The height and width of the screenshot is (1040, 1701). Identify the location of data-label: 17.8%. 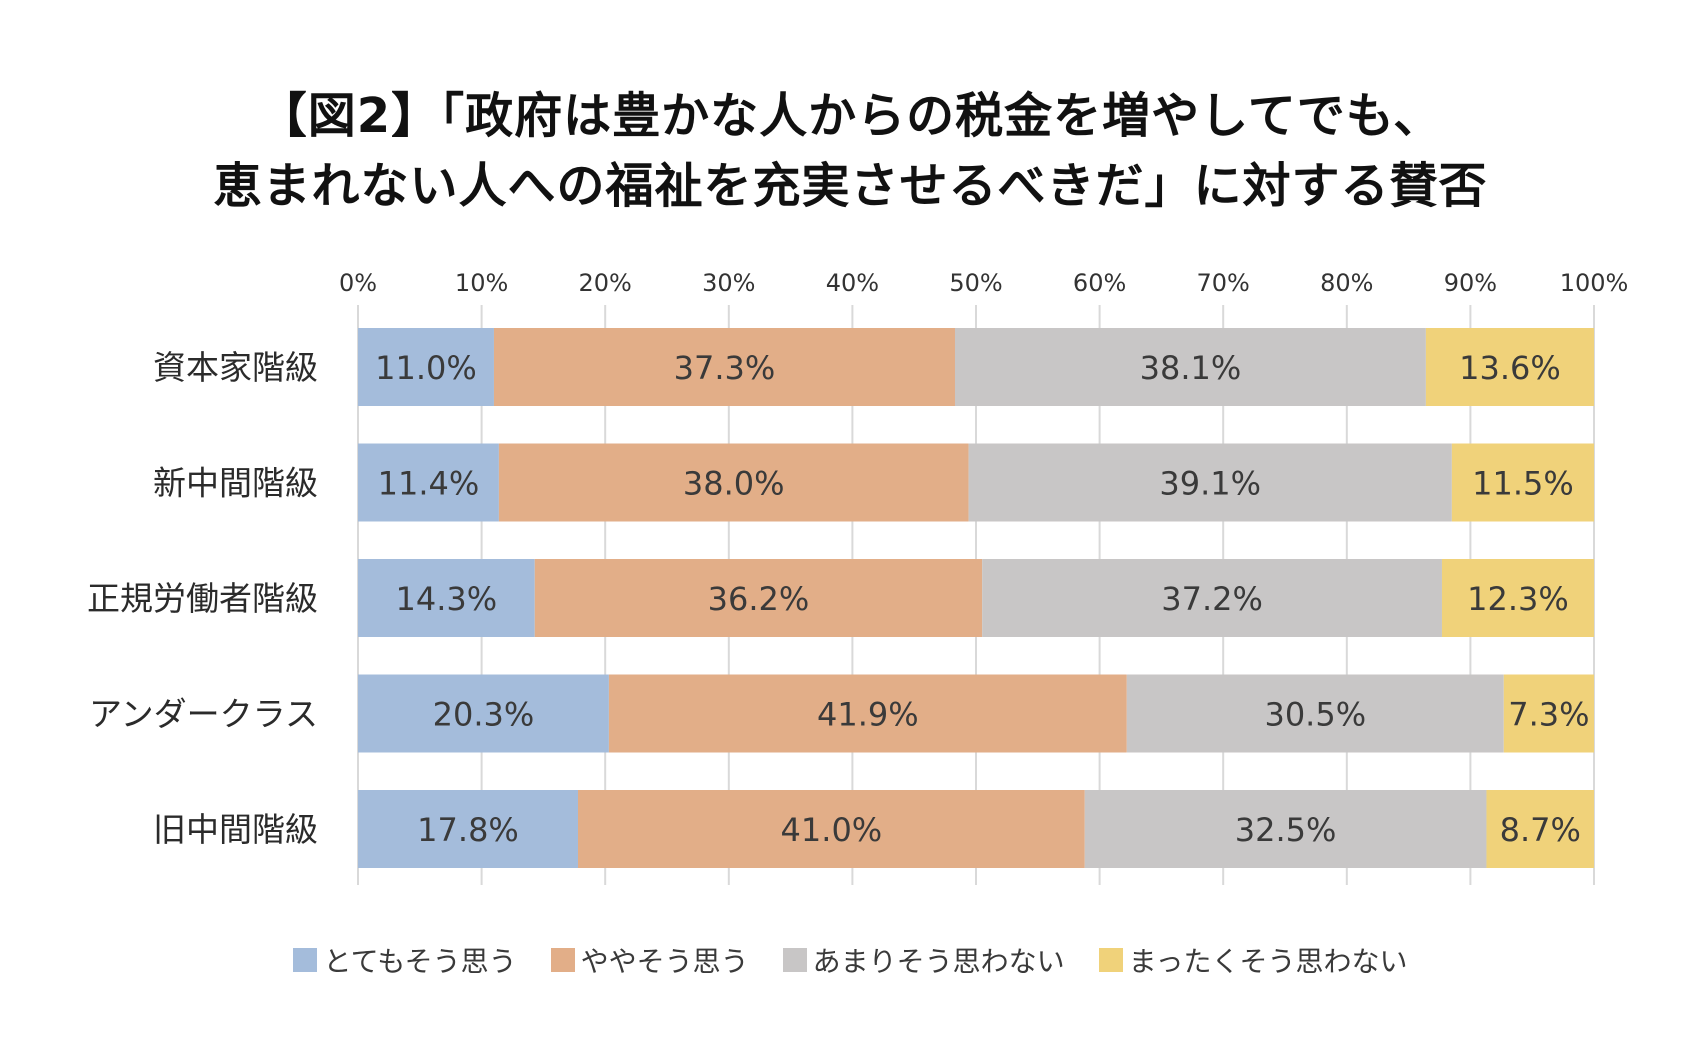
(468, 830).